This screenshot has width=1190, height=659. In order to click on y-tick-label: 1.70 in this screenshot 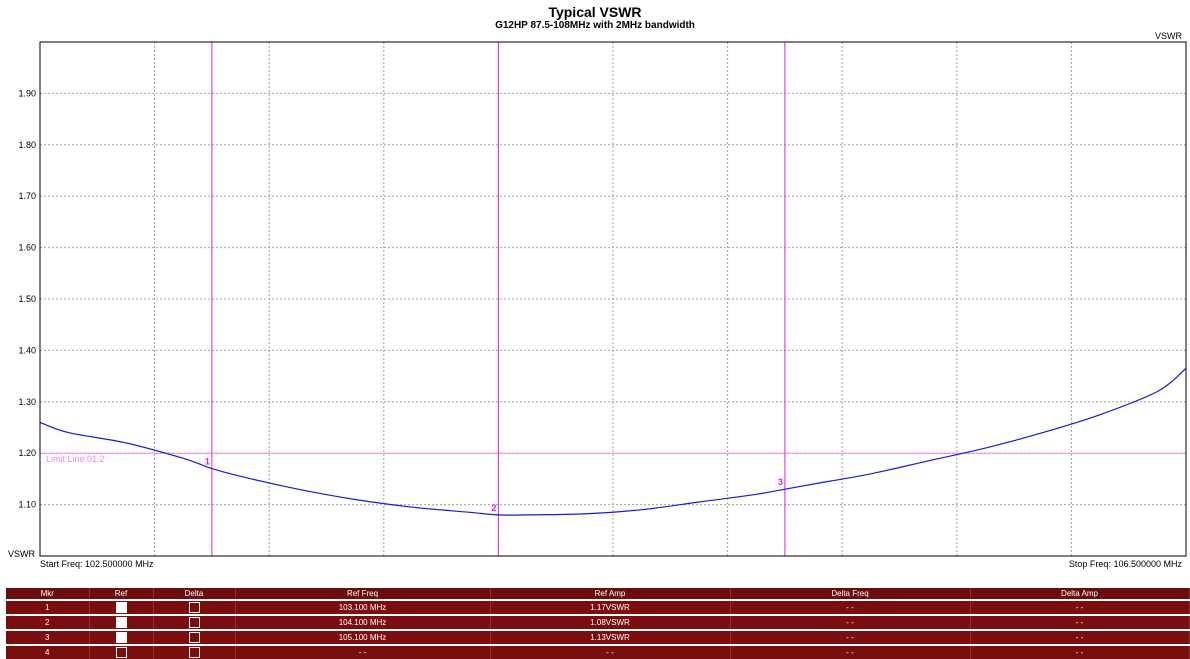, I will do `click(27, 196)`.